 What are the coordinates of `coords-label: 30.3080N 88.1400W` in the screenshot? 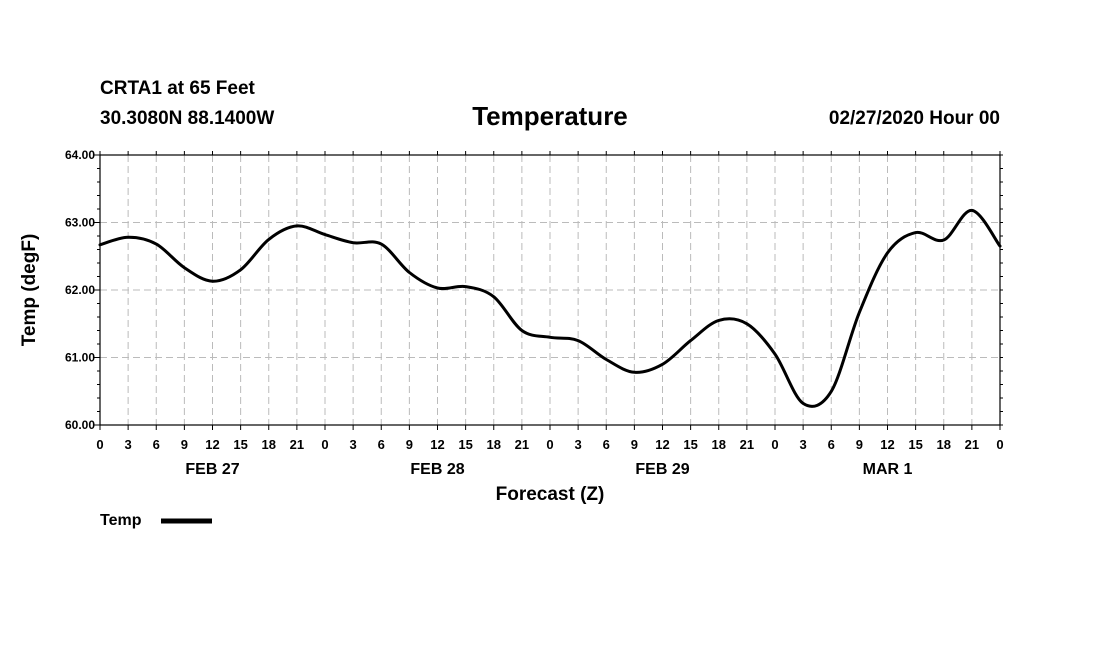 It's located at (187, 118).